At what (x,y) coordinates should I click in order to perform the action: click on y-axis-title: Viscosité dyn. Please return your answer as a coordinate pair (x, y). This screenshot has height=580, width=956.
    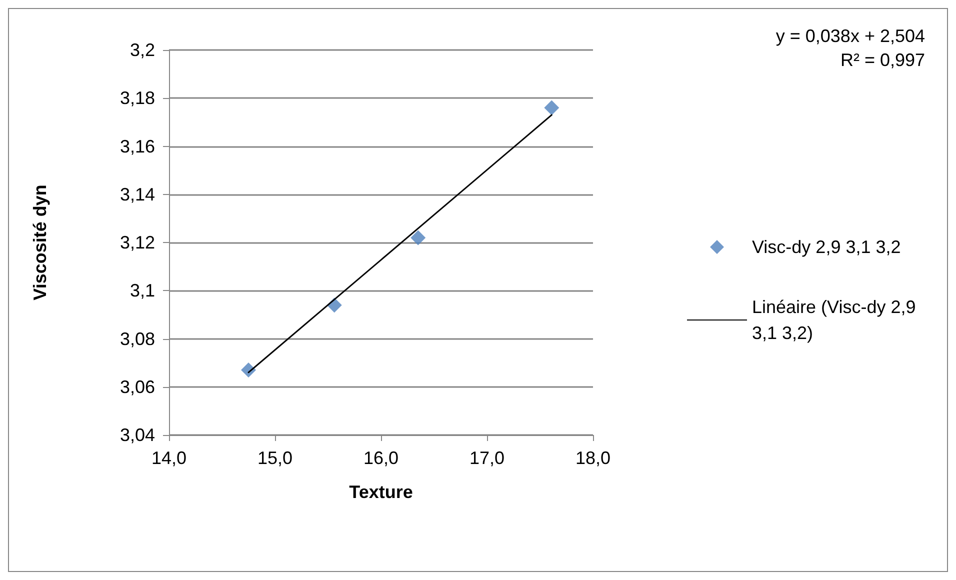
    Looking at the image, I should click on (40, 242).